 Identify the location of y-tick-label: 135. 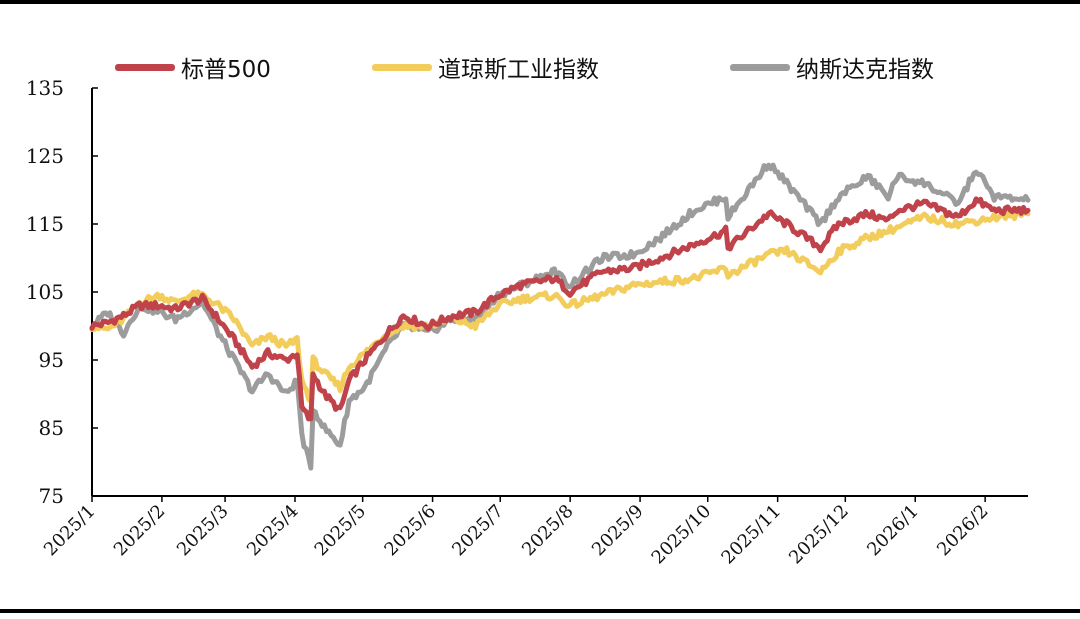
(45, 88).